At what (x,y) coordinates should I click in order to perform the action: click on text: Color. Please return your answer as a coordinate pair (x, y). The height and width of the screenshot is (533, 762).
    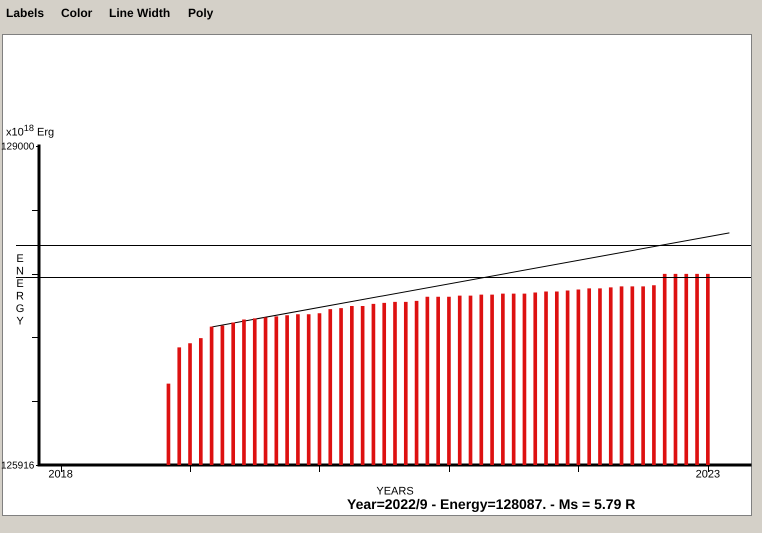
    Looking at the image, I should click on (76, 13).